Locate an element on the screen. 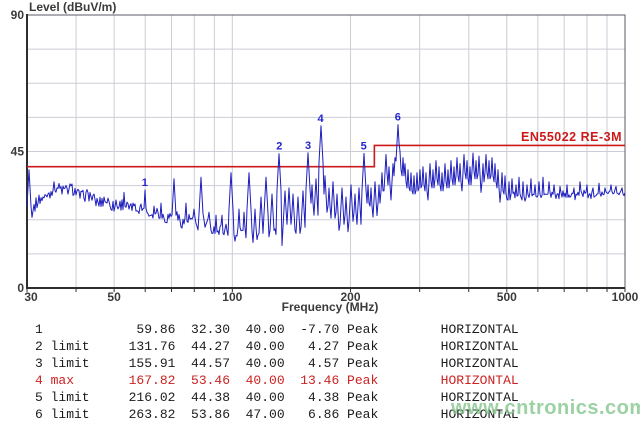 Image resolution: width=640 pixels, height=426 pixels. limit-line-label: EN55022 RE-3M is located at coordinates (571, 137).